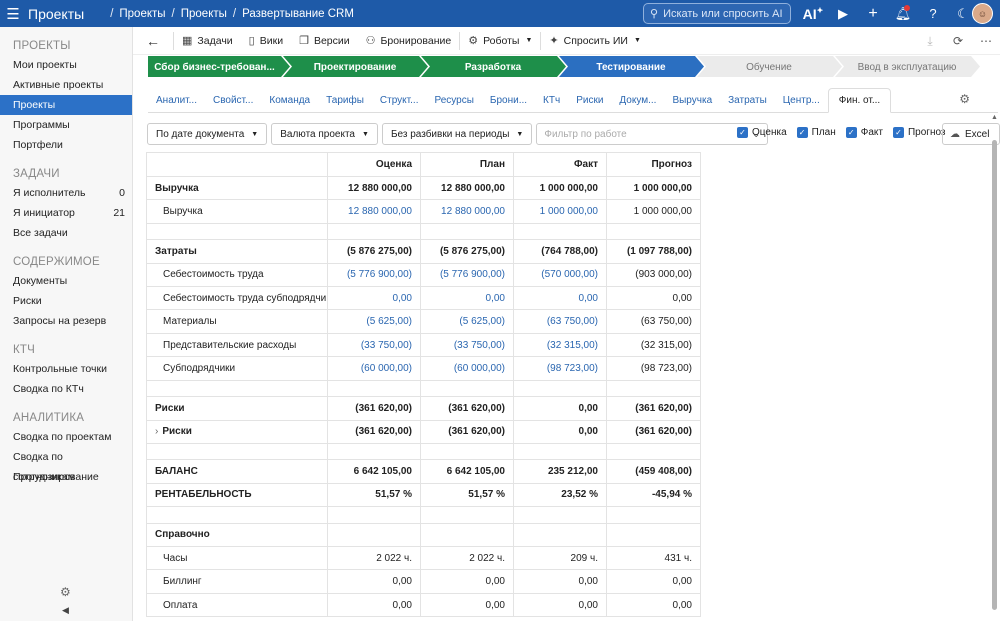 The height and width of the screenshot is (621, 1000). I want to click on download-icon: ⤓, so click(930, 40).